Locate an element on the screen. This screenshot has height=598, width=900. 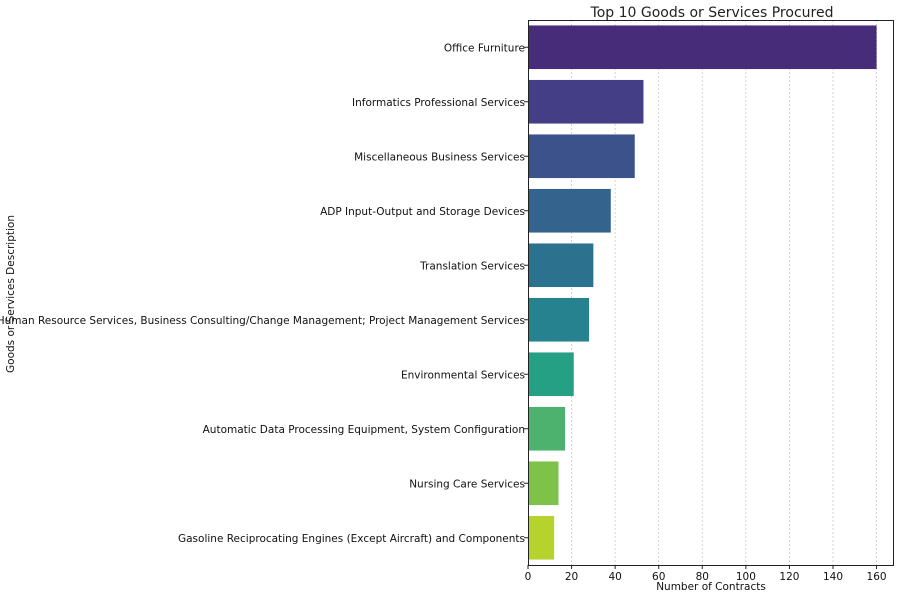
x-tick-label: 100 is located at coordinates (746, 577).